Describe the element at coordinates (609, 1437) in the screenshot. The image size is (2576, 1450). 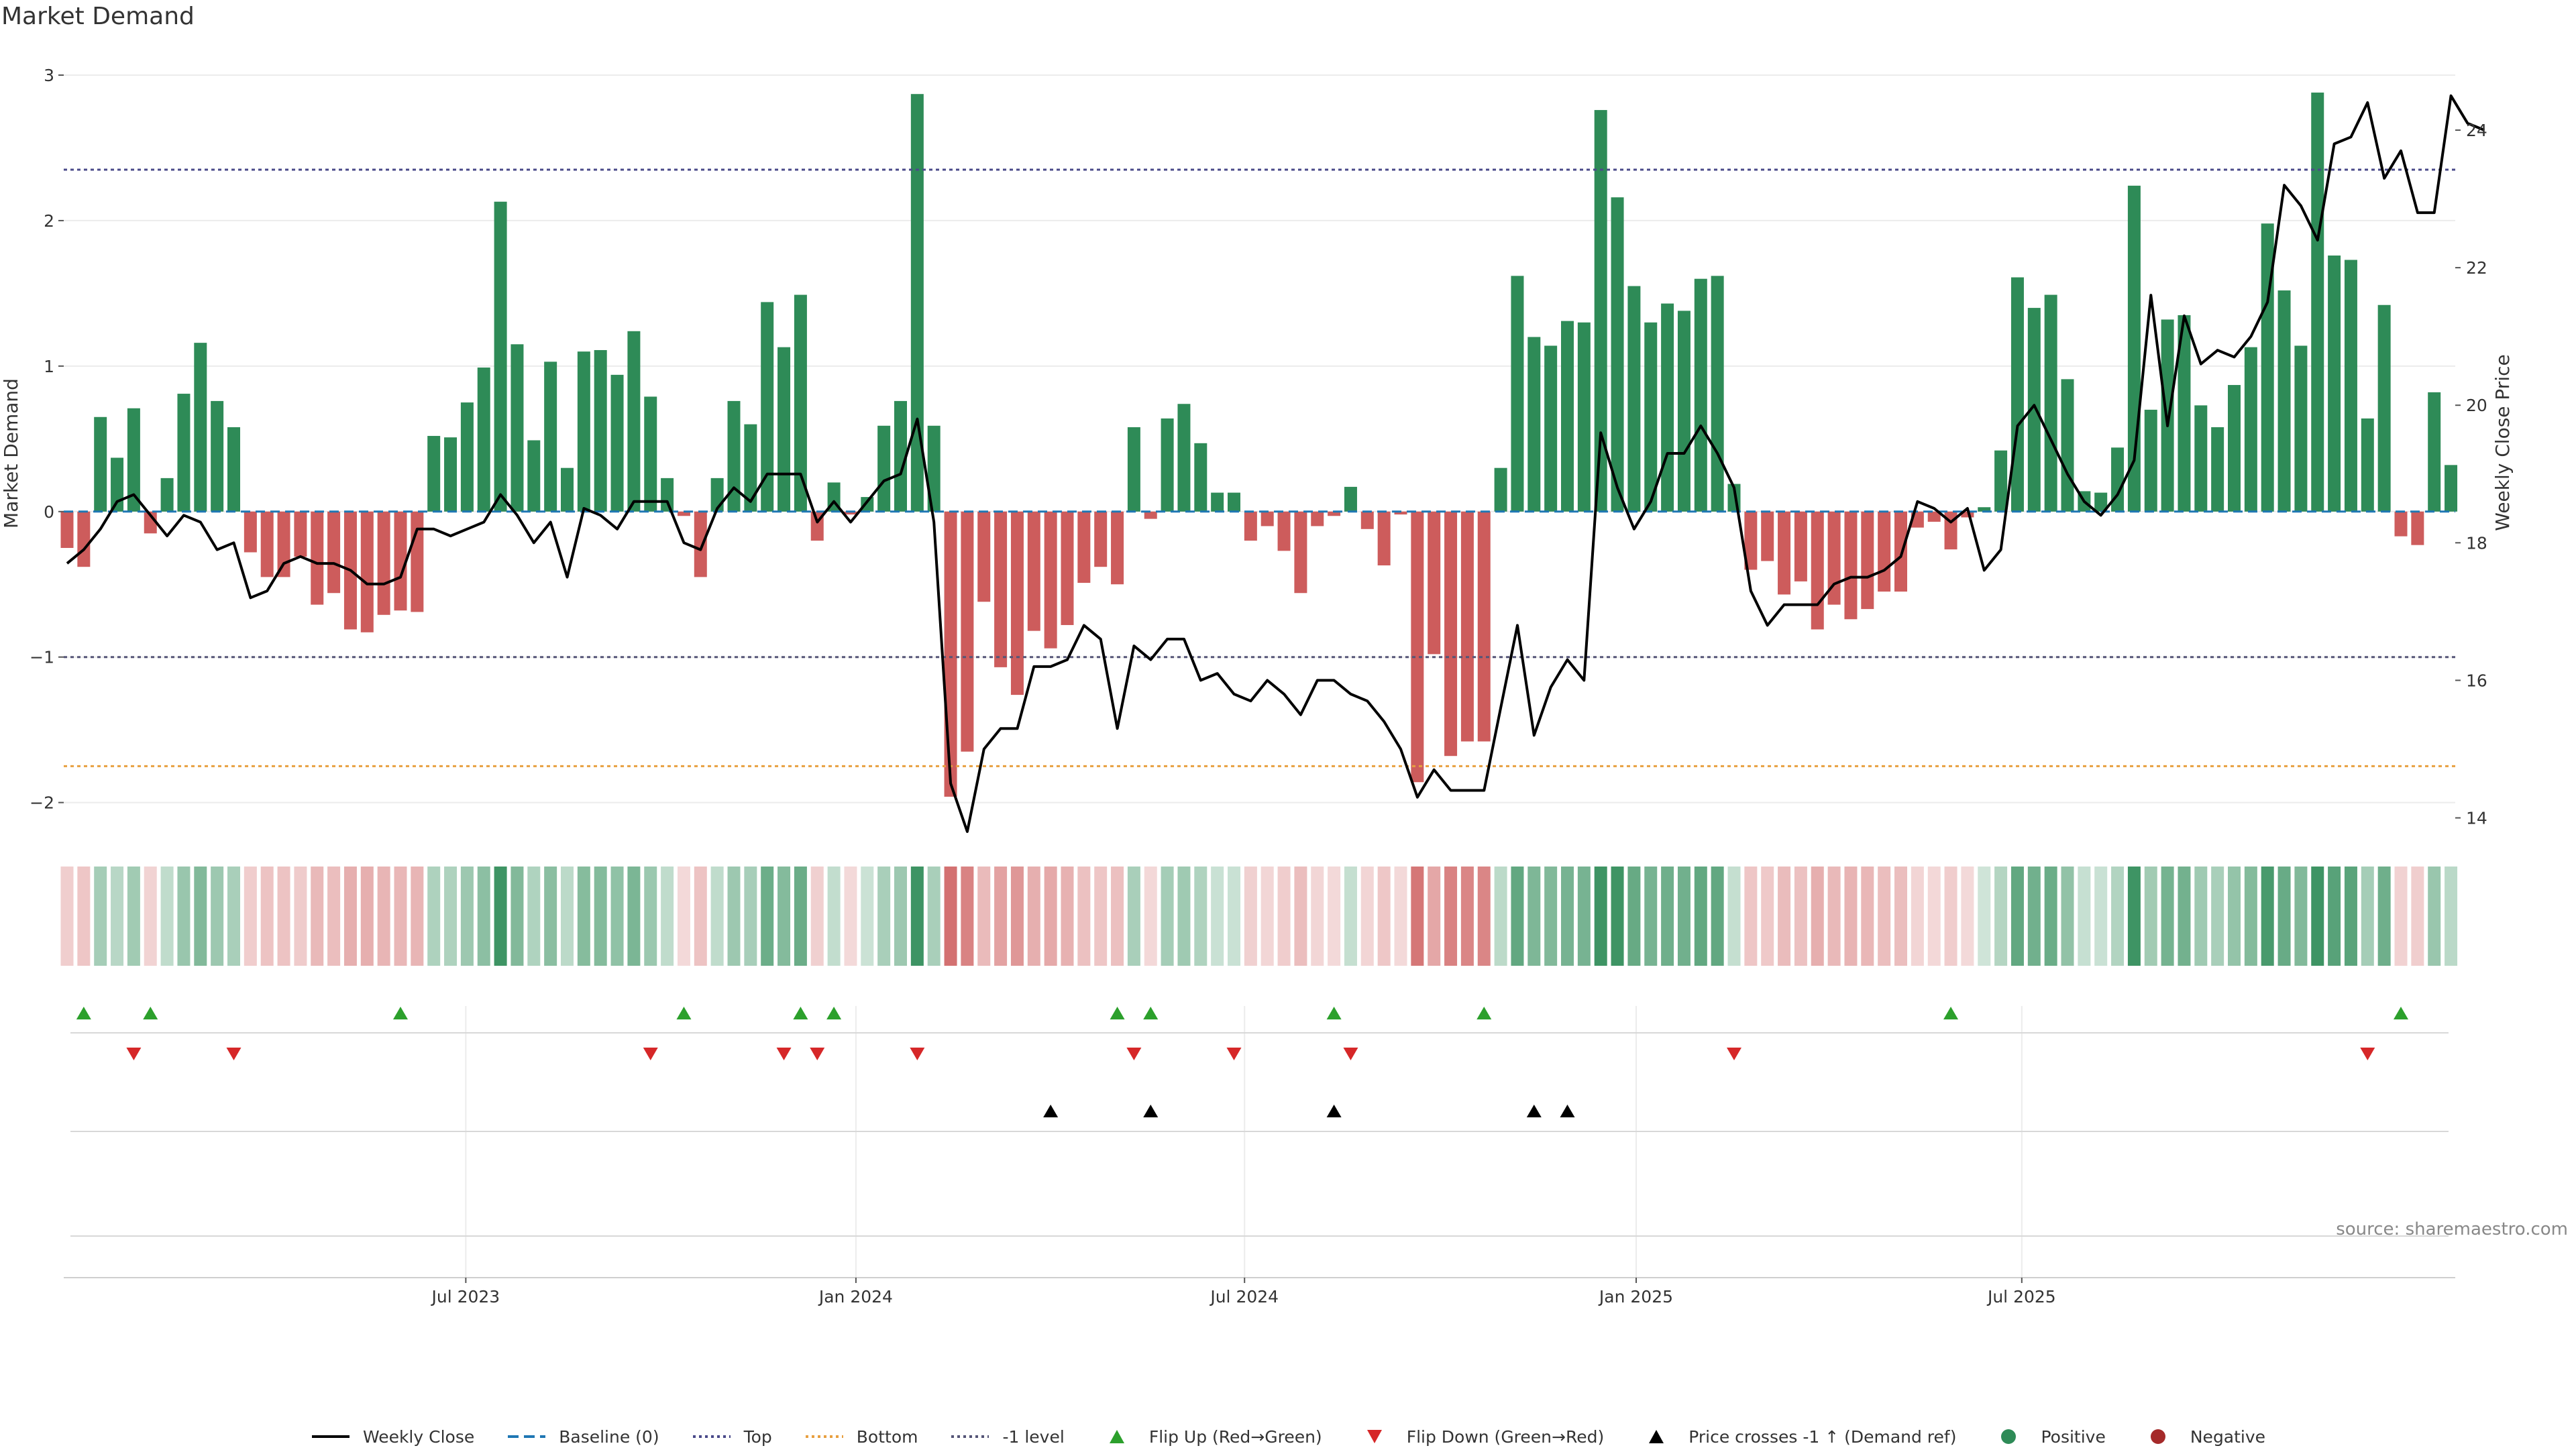
I see `legend-label: Baseline (0)` at that location.